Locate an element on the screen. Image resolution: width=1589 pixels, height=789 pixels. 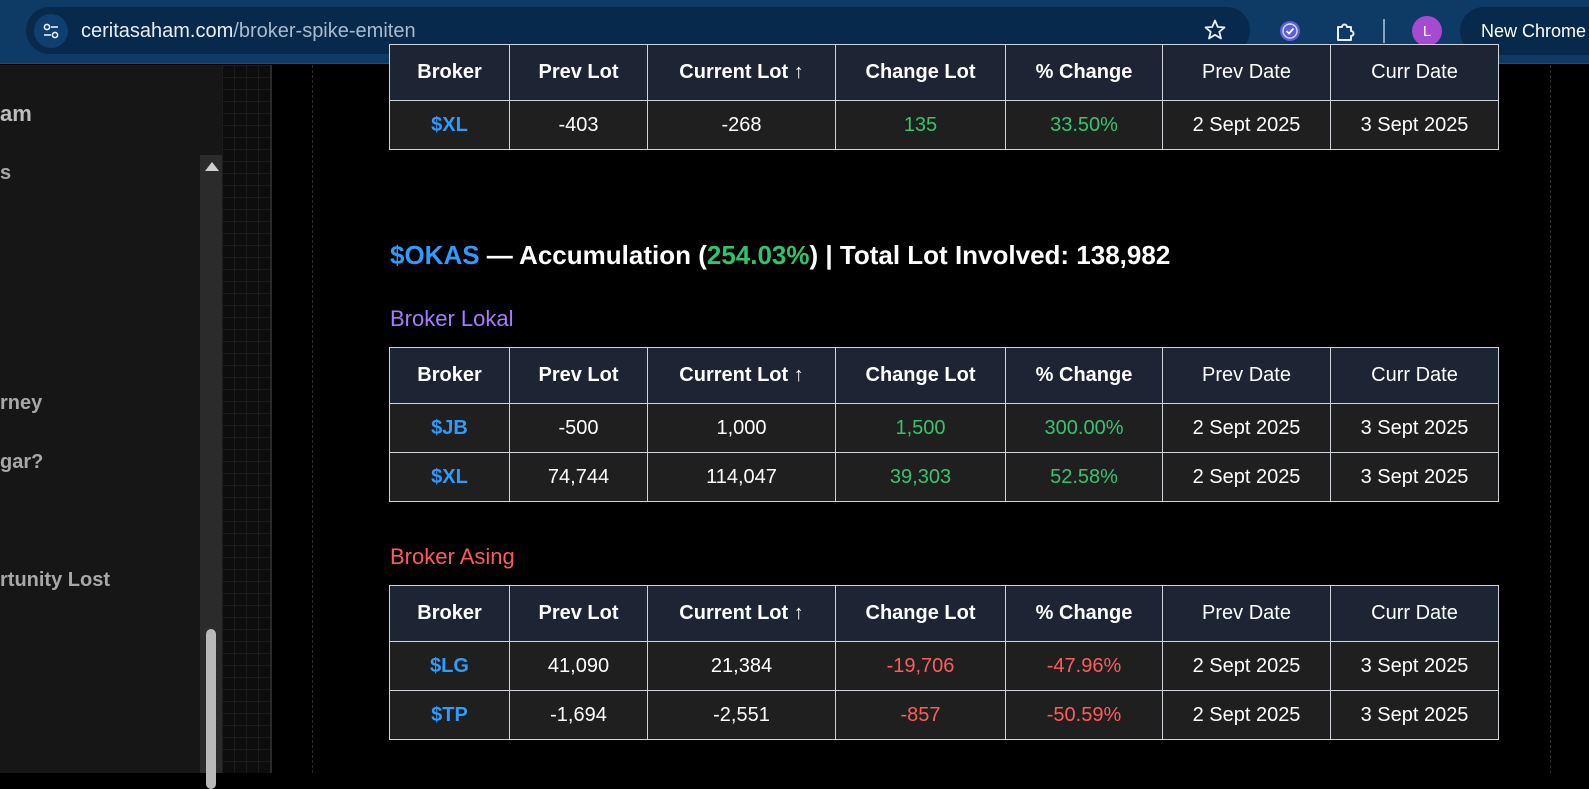
url-path: /broker-spike-emiten is located at coordinates (324, 31).